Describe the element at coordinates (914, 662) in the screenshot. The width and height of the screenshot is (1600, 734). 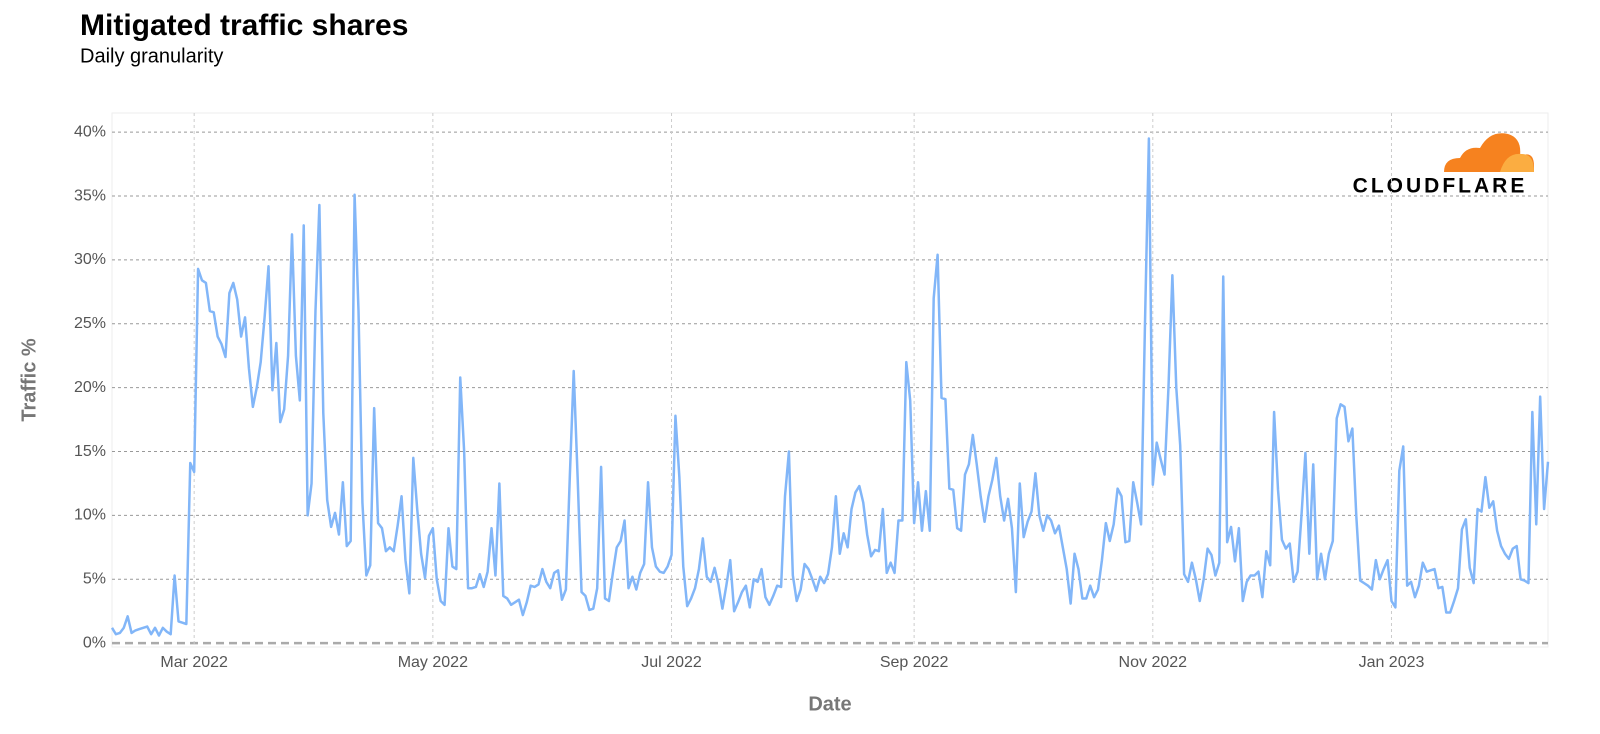
I see `x-tick-label: Sep 2022` at that location.